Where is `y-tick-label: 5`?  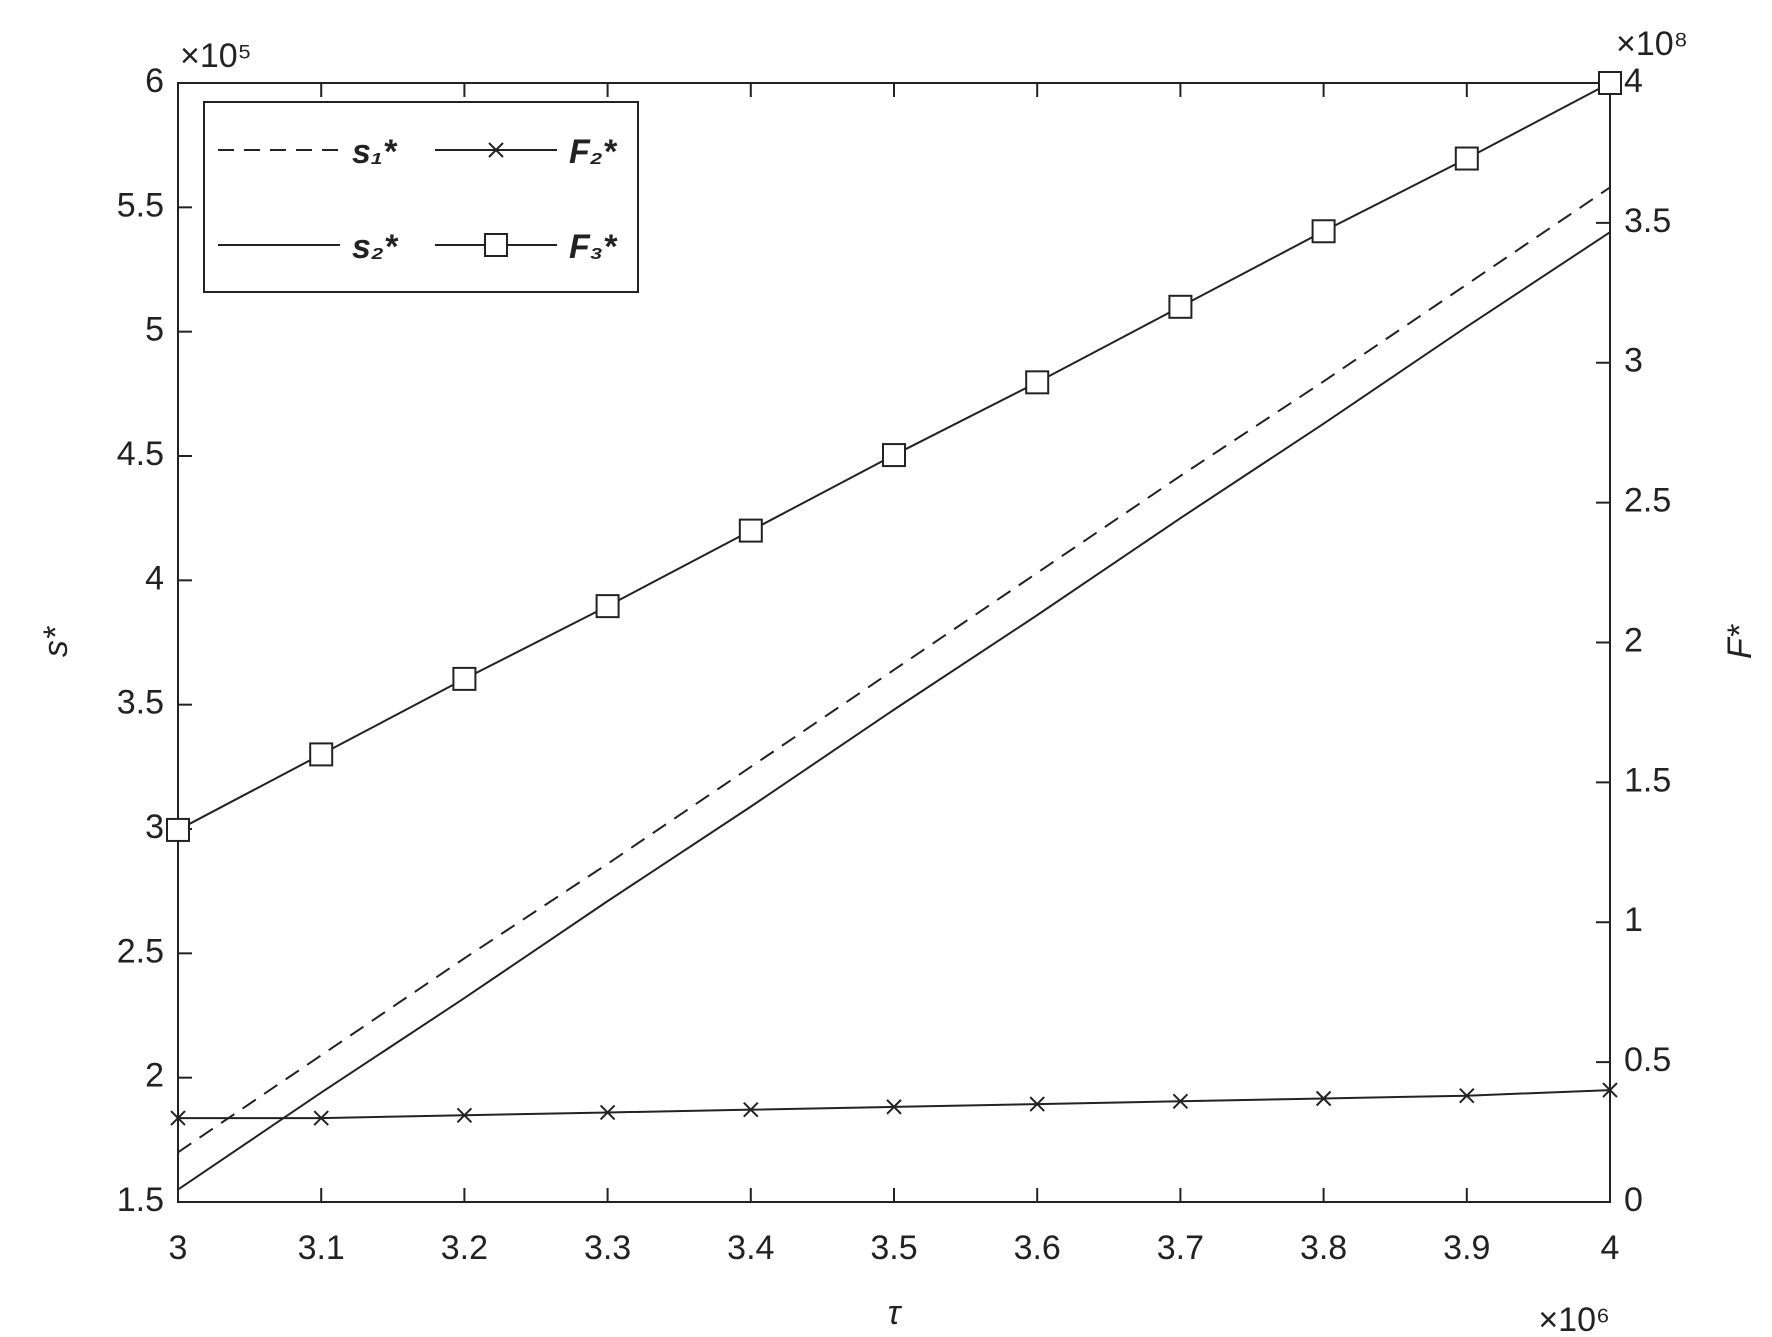
y-tick-label: 5 is located at coordinates (154, 330).